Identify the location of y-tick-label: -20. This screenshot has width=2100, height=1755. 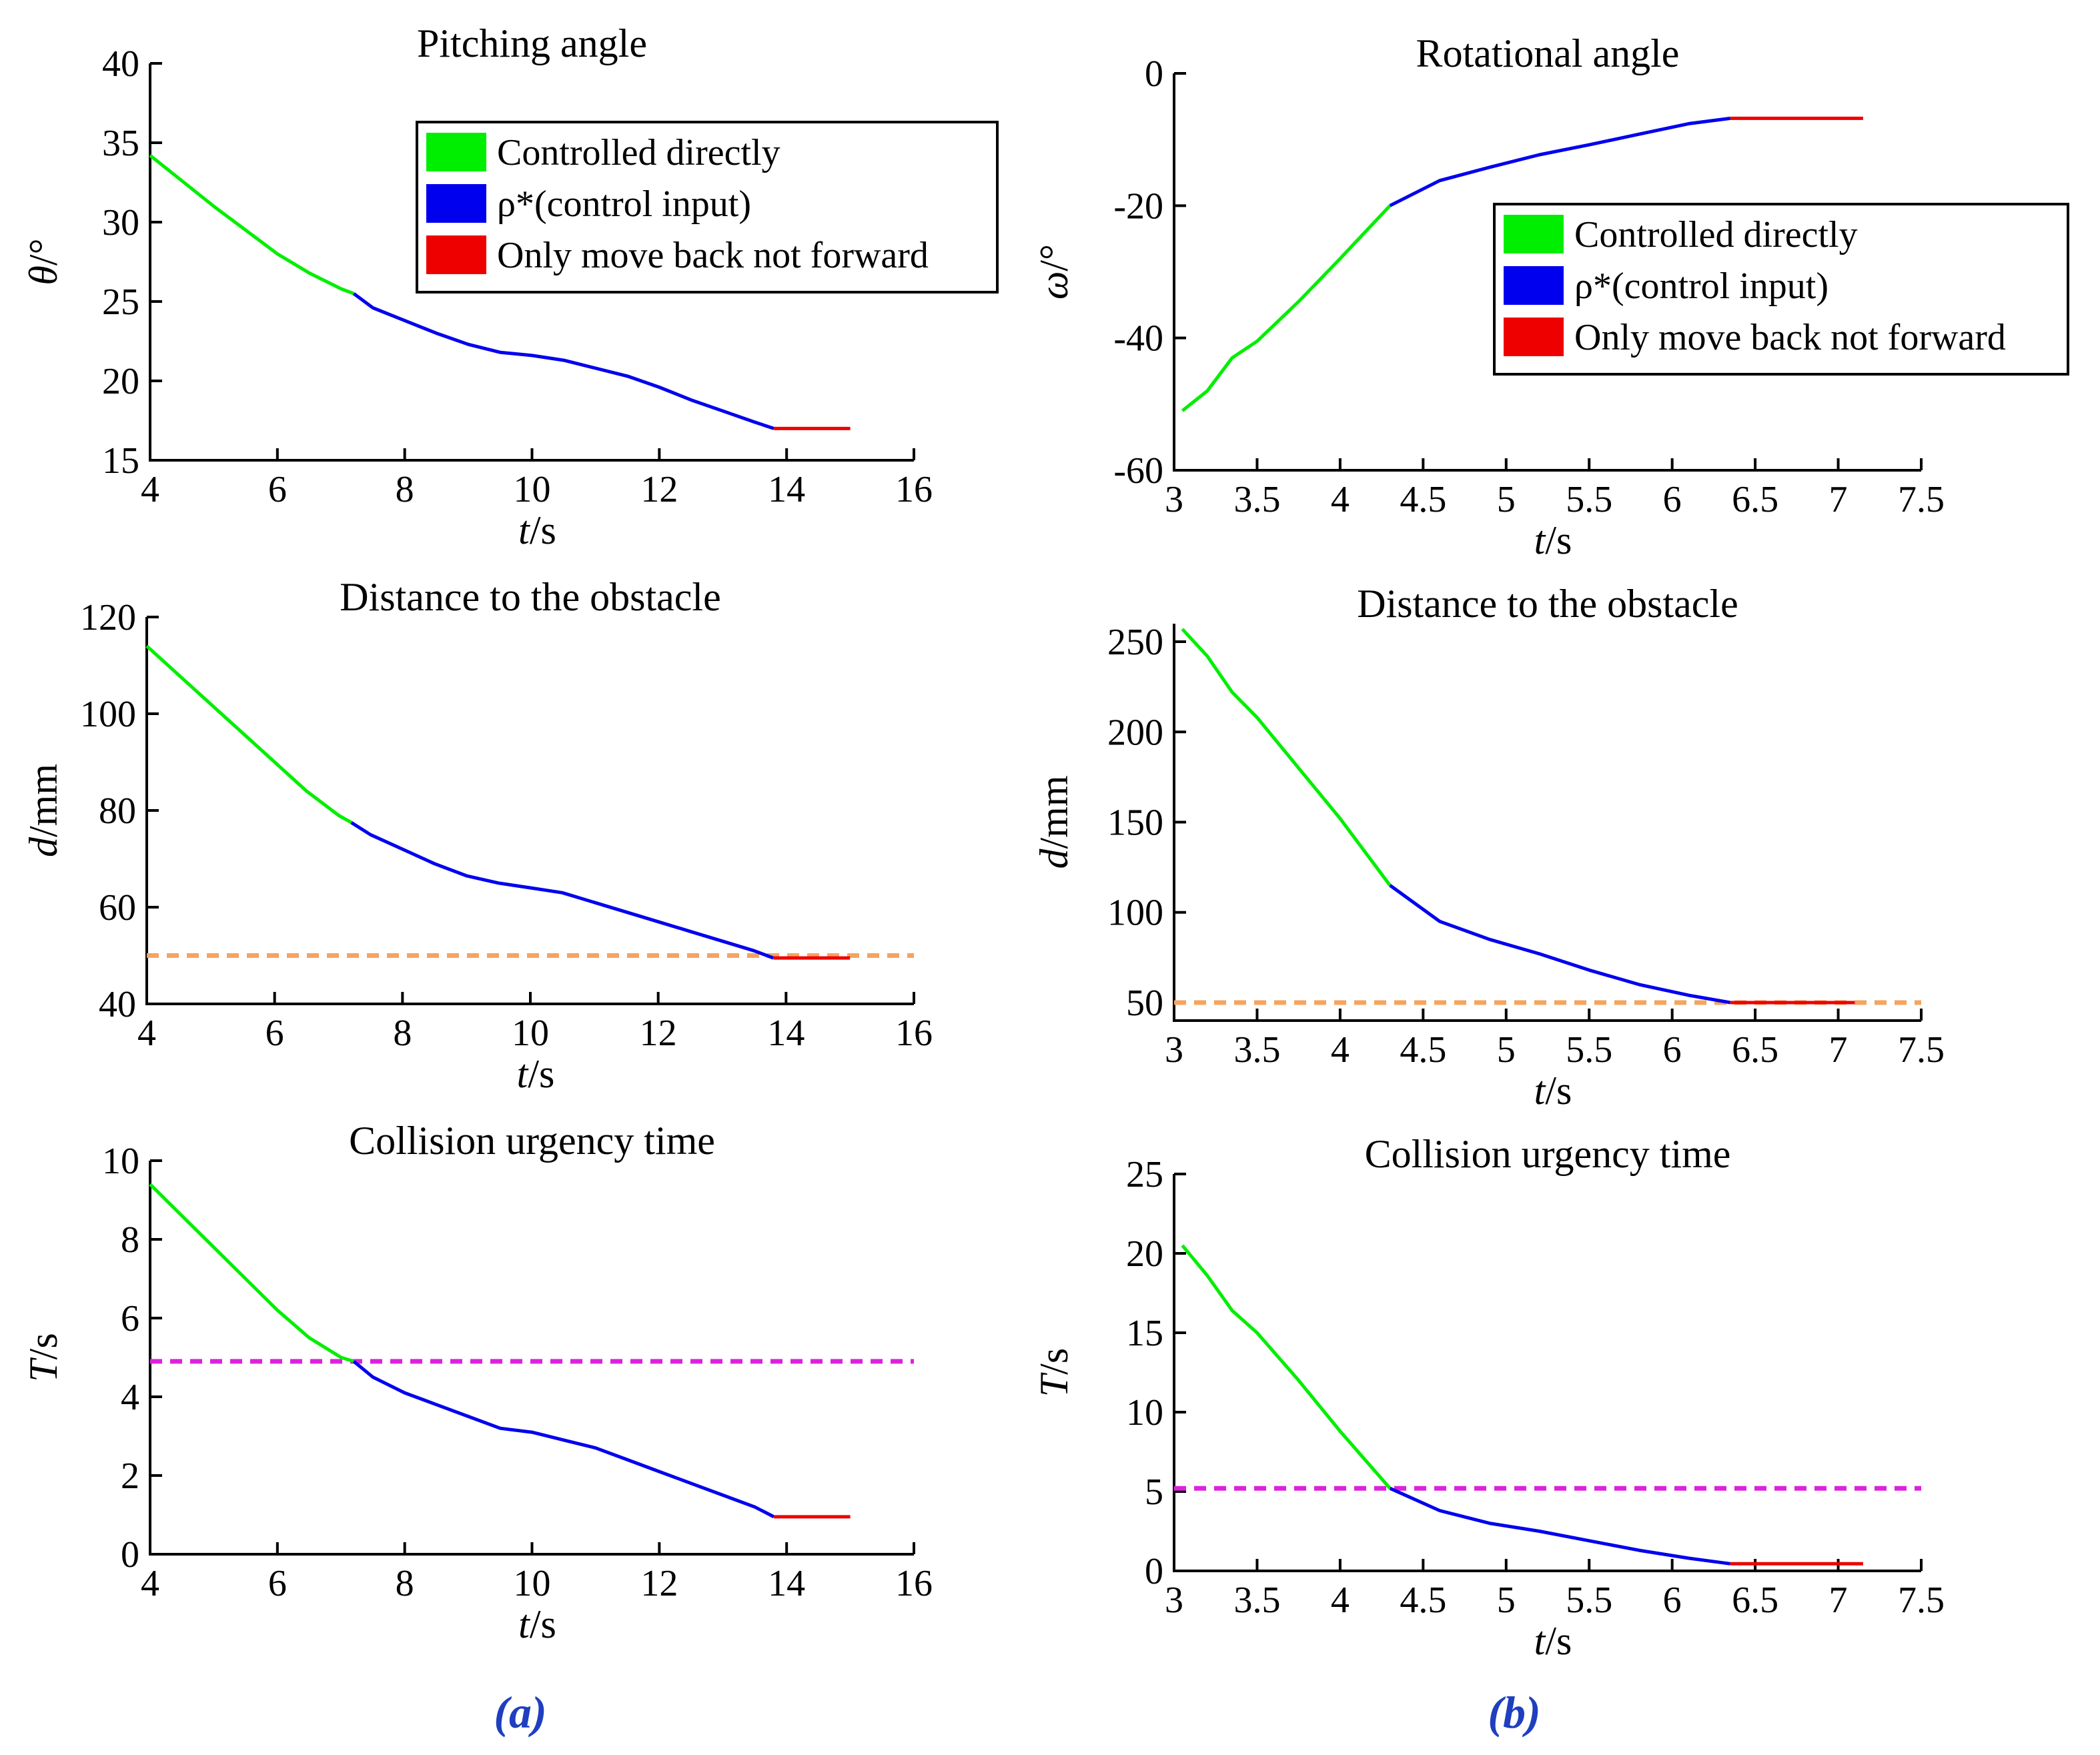
(1138, 206).